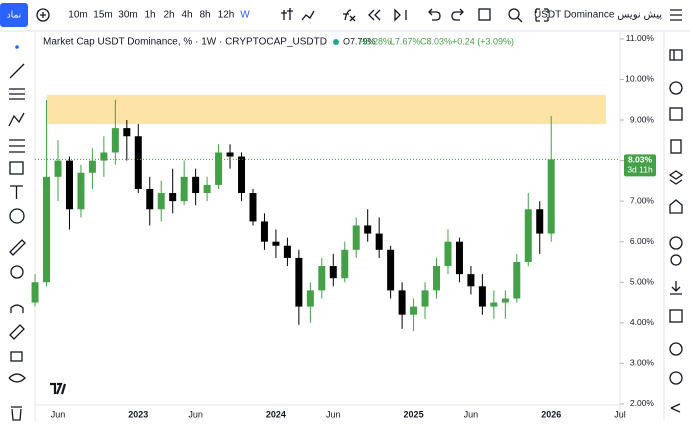  I want to click on cursor-dot, so click(17, 47).